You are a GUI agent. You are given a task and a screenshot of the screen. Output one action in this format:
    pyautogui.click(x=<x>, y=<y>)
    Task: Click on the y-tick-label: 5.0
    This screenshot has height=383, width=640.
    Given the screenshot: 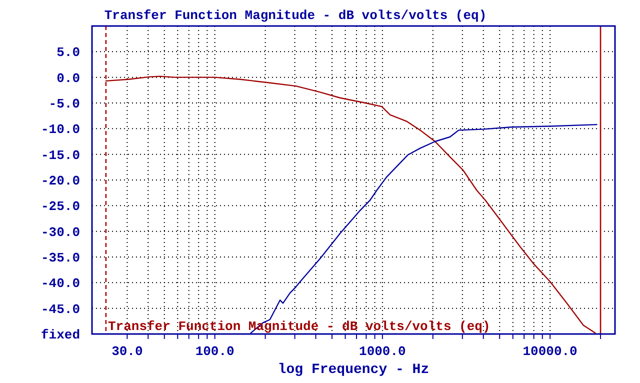 What is the action you would take?
    pyautogui.click(x=68, y=52)
    